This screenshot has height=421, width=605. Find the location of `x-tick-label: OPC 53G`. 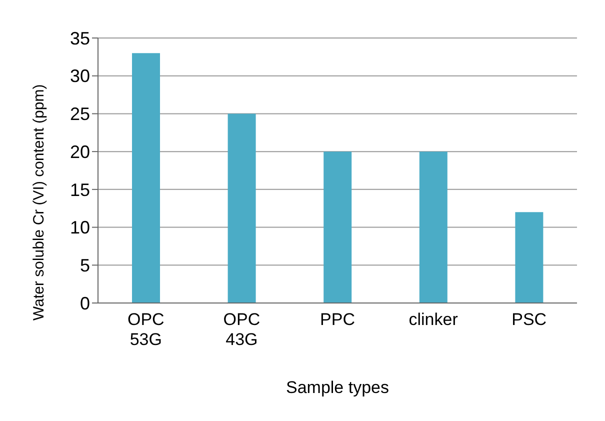

x-tick-label: OPC 53G is located at coordinates (145, 329).